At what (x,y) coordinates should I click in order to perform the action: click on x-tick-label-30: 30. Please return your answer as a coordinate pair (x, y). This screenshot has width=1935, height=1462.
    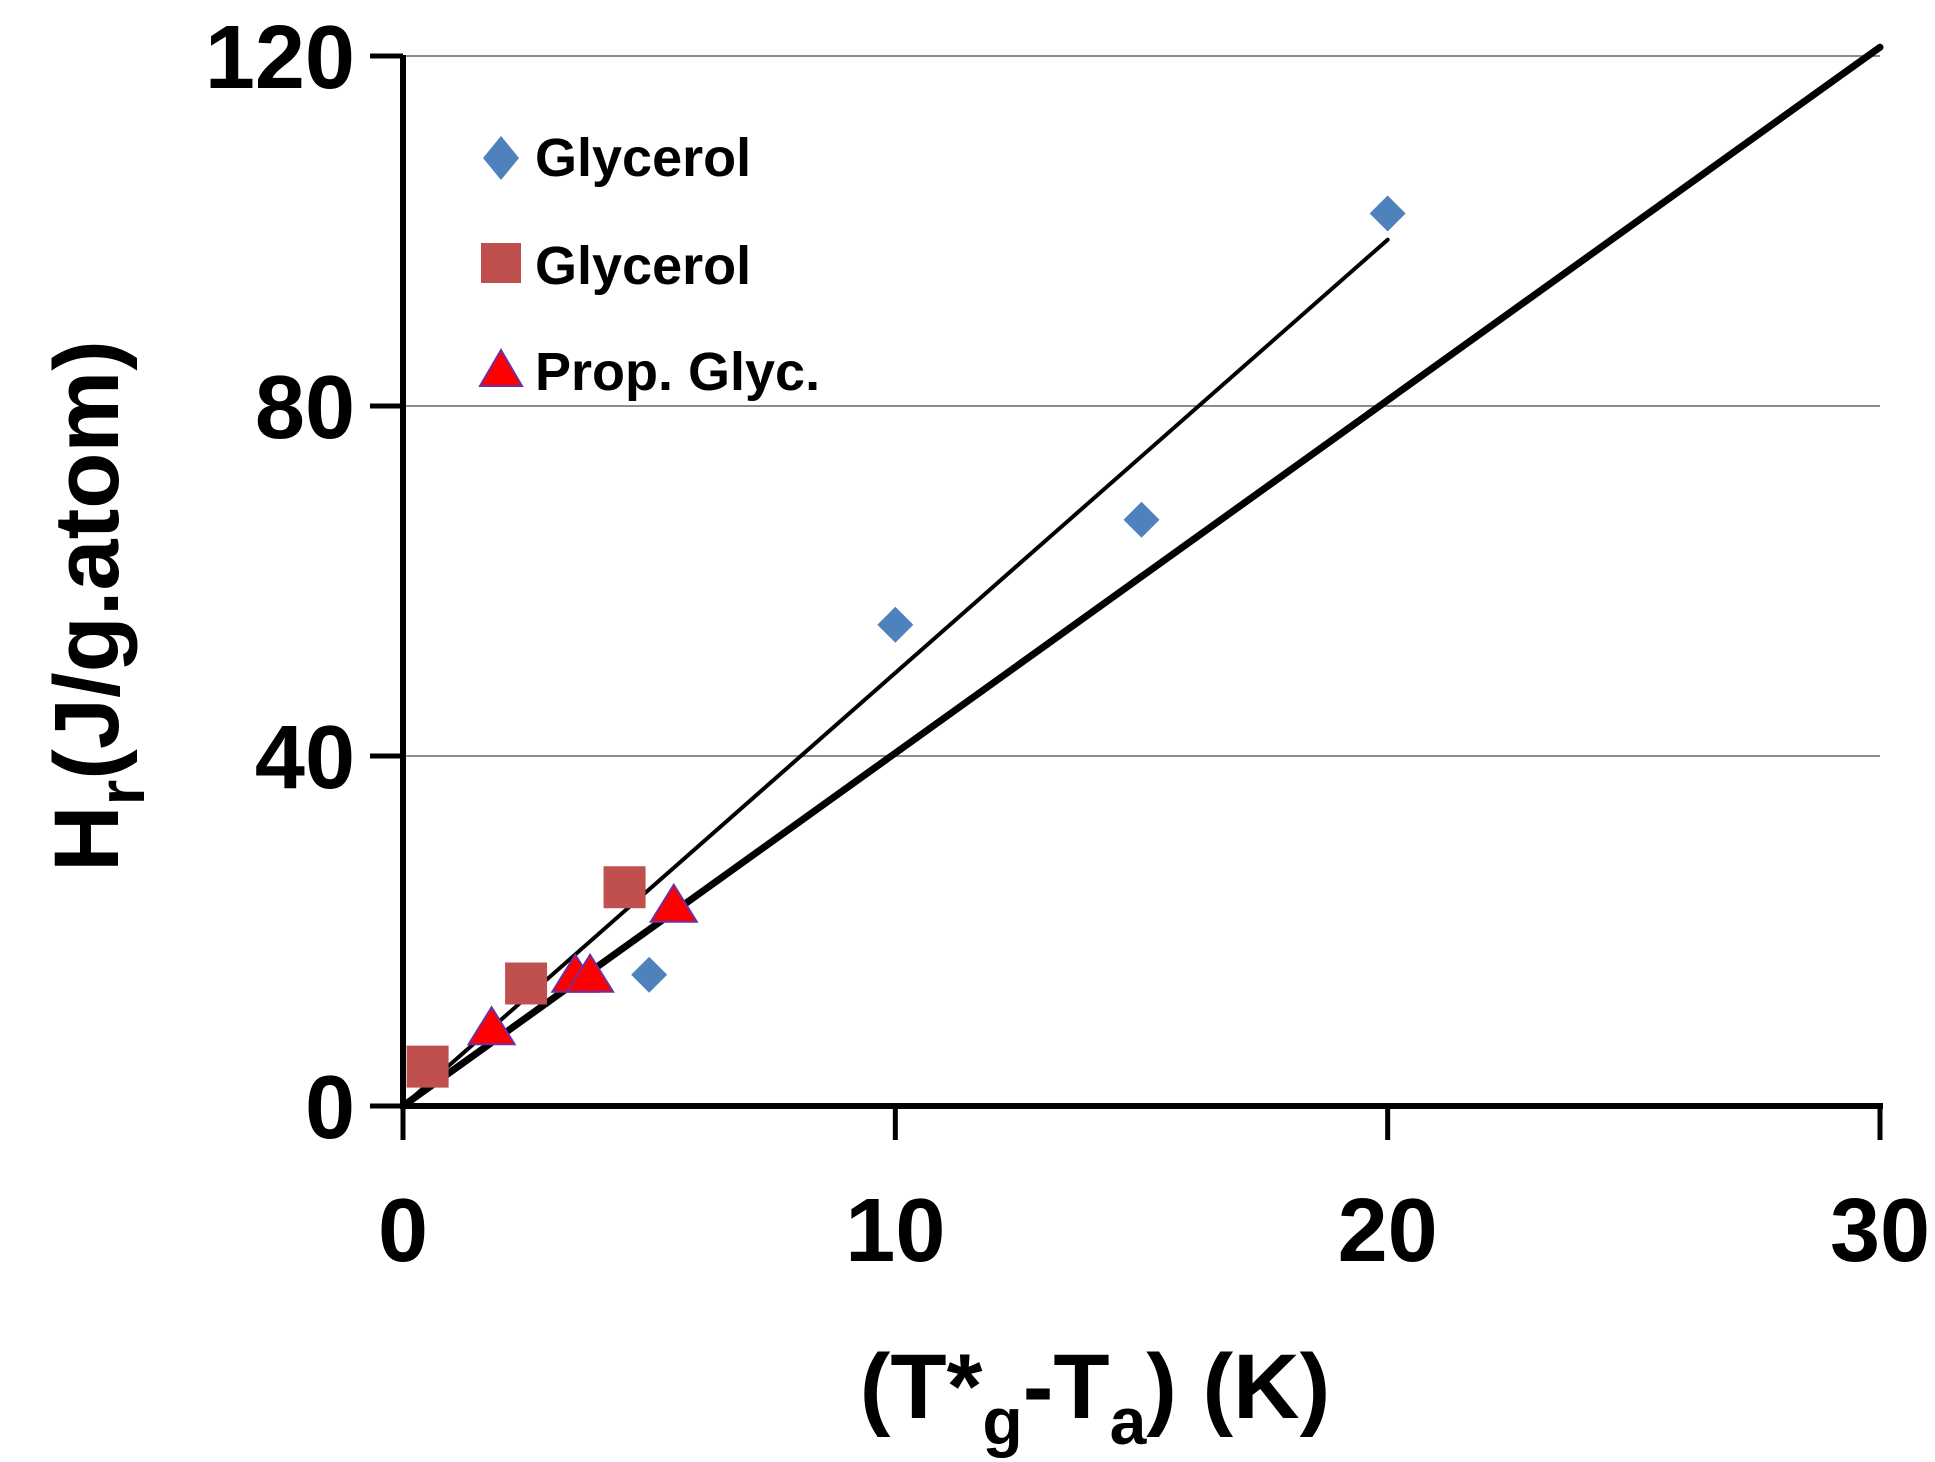
    Looking at the image, I should click on (1880, 1231).